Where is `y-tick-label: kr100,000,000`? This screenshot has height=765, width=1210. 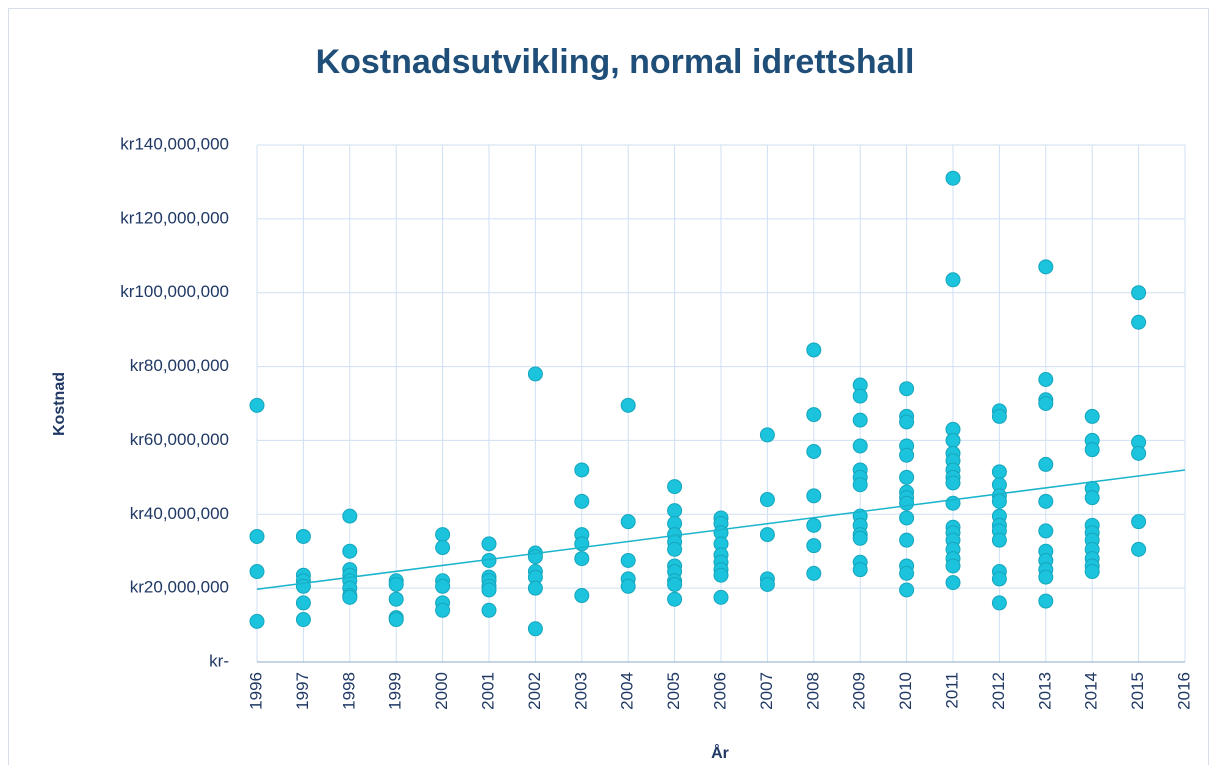
y-tick-label: kr100,000,000 is located at coordinates (174, 291).